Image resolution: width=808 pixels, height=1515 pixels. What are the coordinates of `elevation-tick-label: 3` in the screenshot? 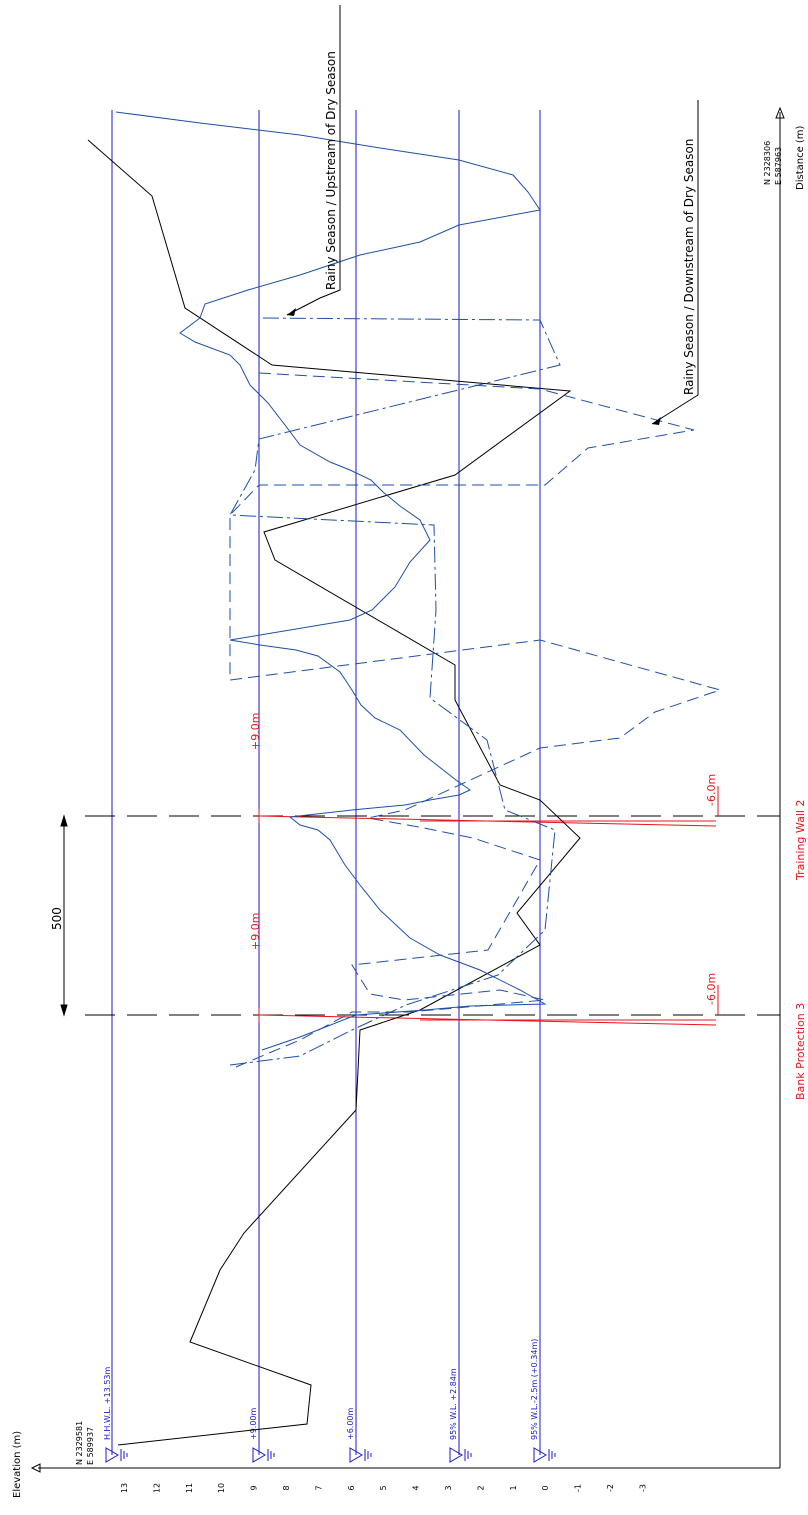 It's located at (448, 1487).